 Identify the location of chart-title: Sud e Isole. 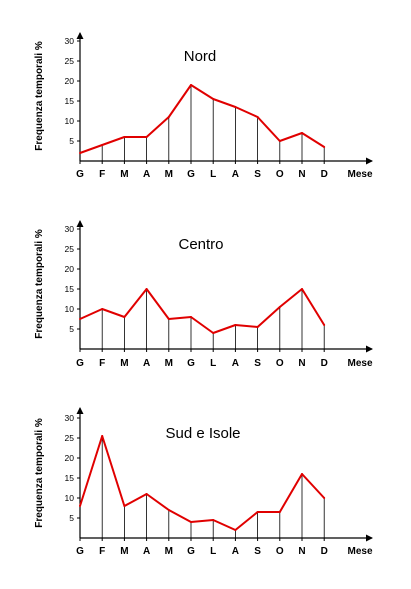
(202, 433).